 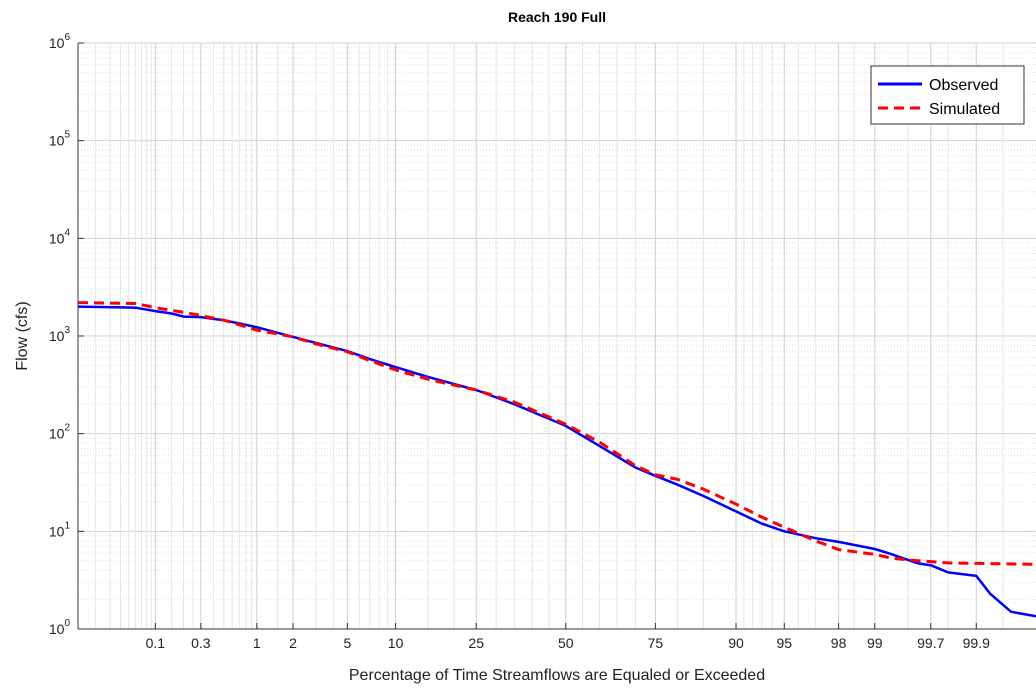 I want to click on y-tick-label: 10⁶, so click(x=60, y=41).